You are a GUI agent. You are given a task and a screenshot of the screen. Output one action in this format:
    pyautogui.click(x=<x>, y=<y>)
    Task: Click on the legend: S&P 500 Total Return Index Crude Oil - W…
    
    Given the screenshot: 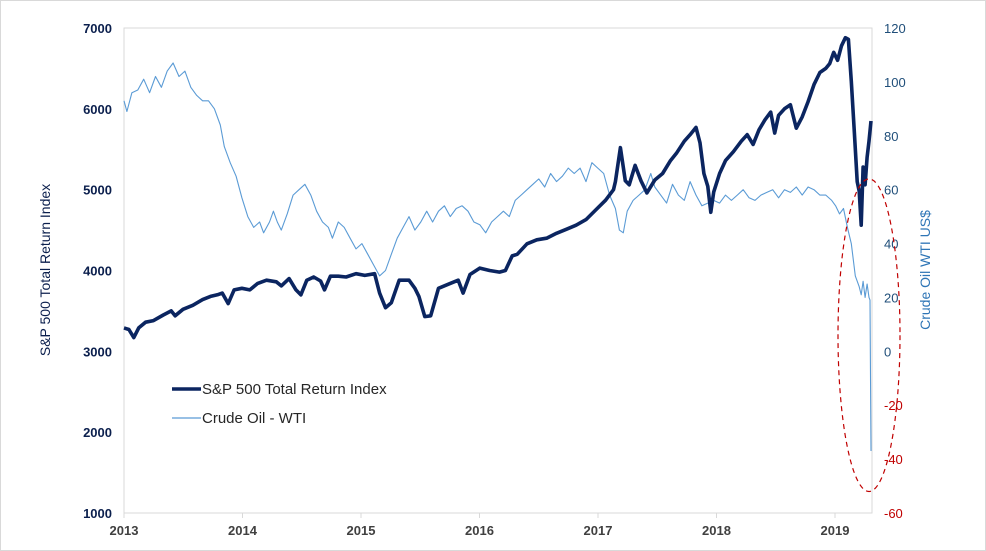 What is the action you would take?
    pyautogui.click(x=279, y=404)
    